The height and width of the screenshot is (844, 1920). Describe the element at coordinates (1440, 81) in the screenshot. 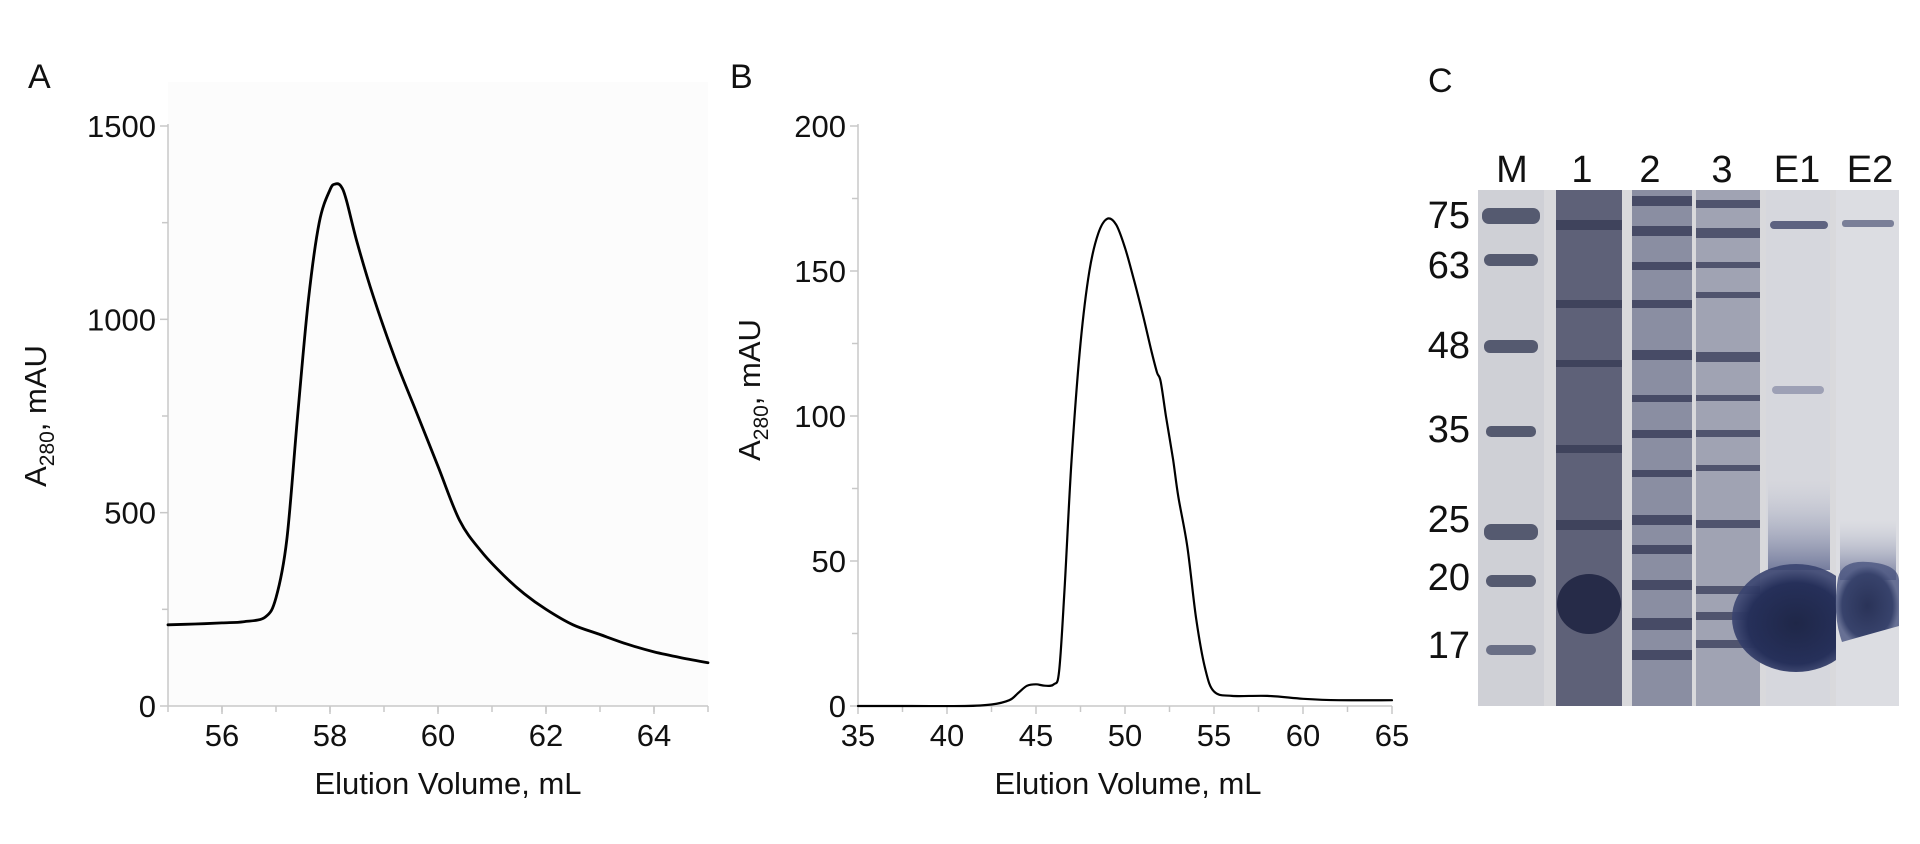

I see `panel-label-c: C` at that location.